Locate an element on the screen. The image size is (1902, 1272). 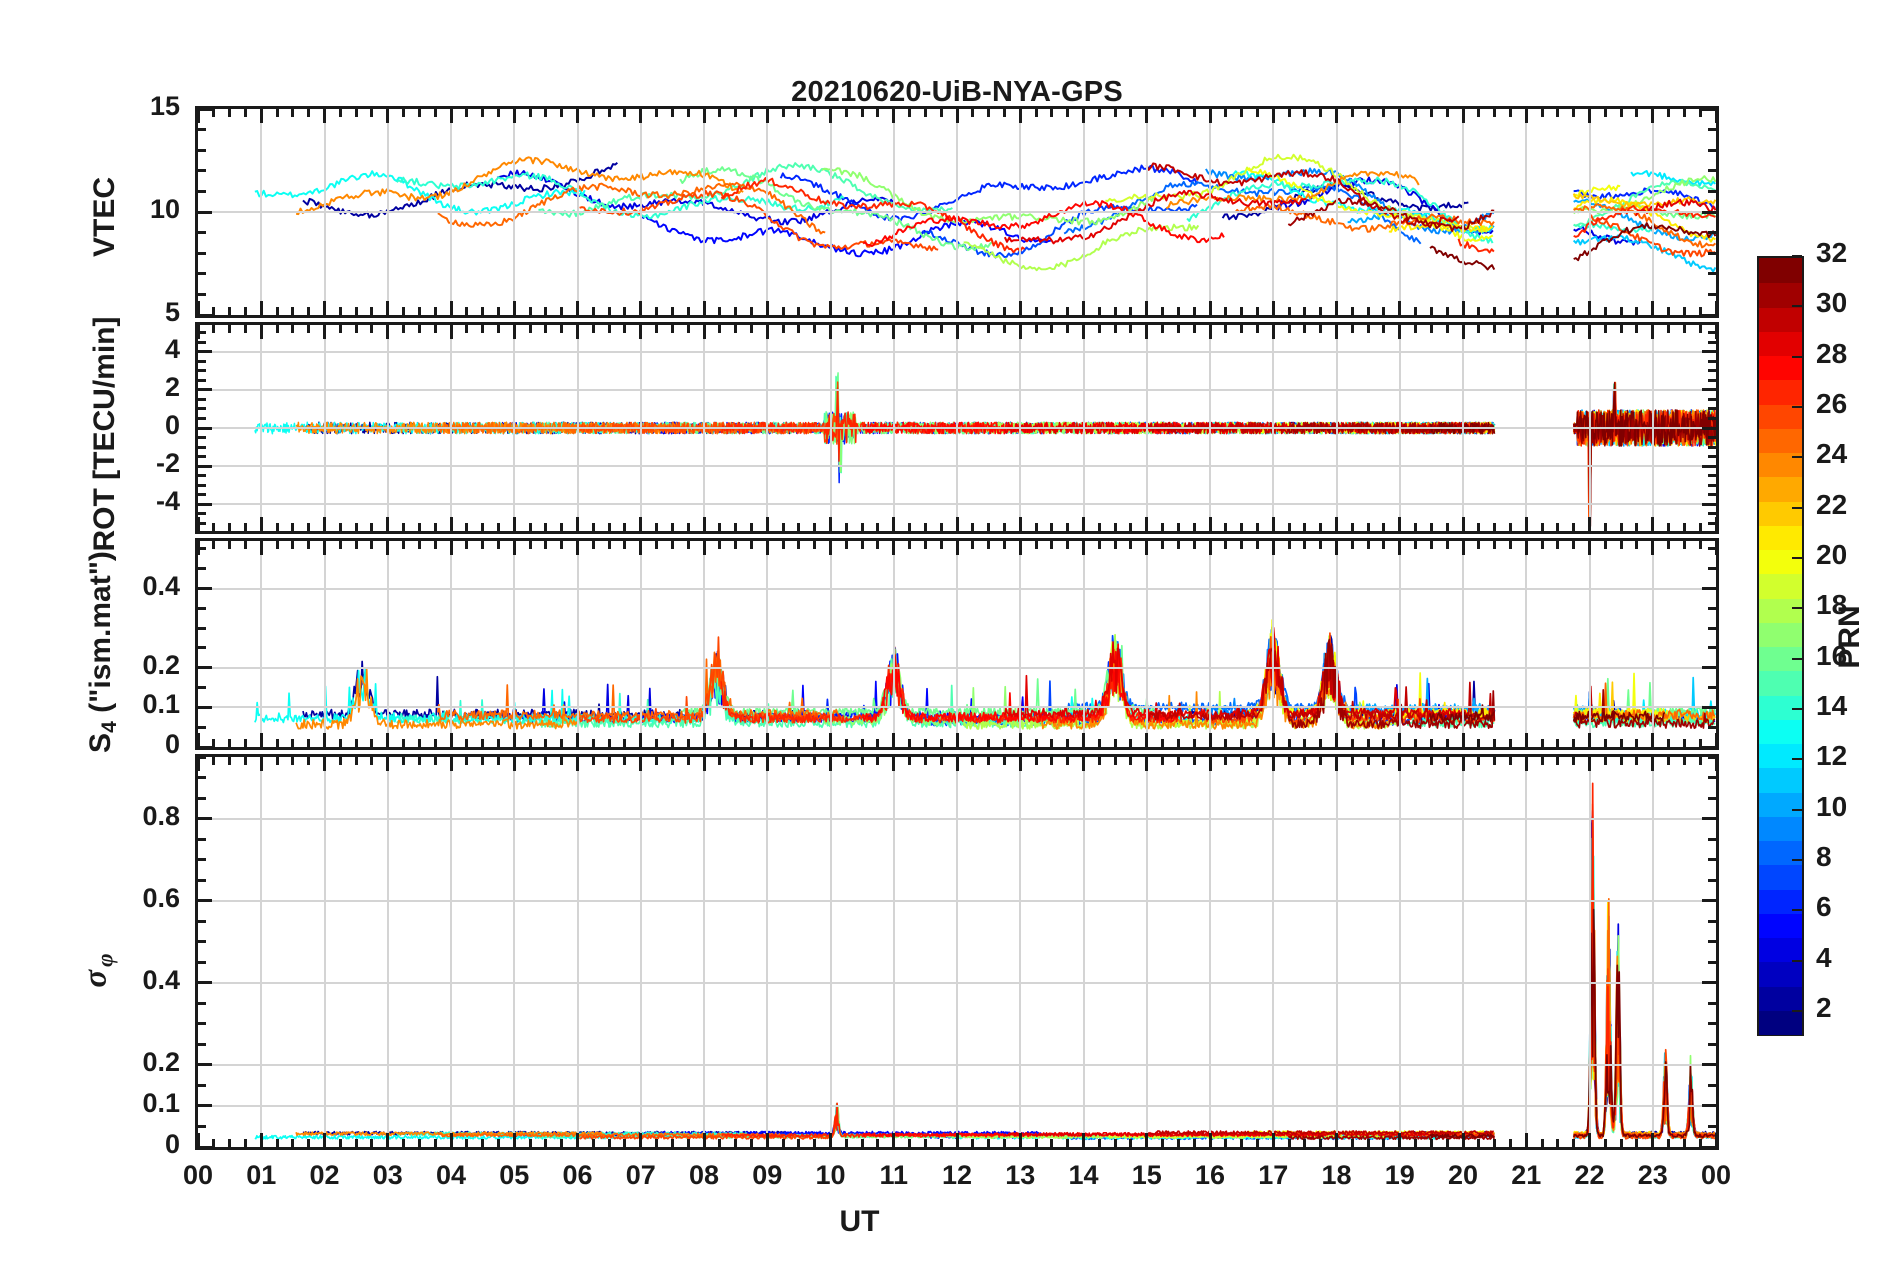
colorbar is located at coordinates (1780, 646).